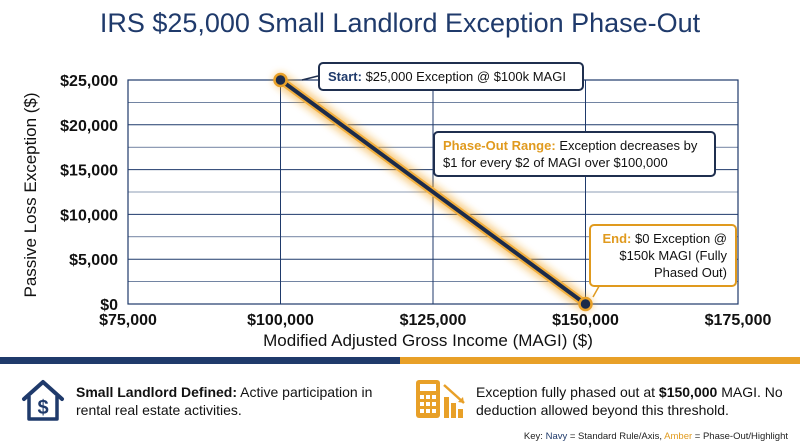  Describe the element at coordinates (465, 76) in the screenshot. I see `start-callout-text: $25,000 Exception @ $100k MAGI` at that location.